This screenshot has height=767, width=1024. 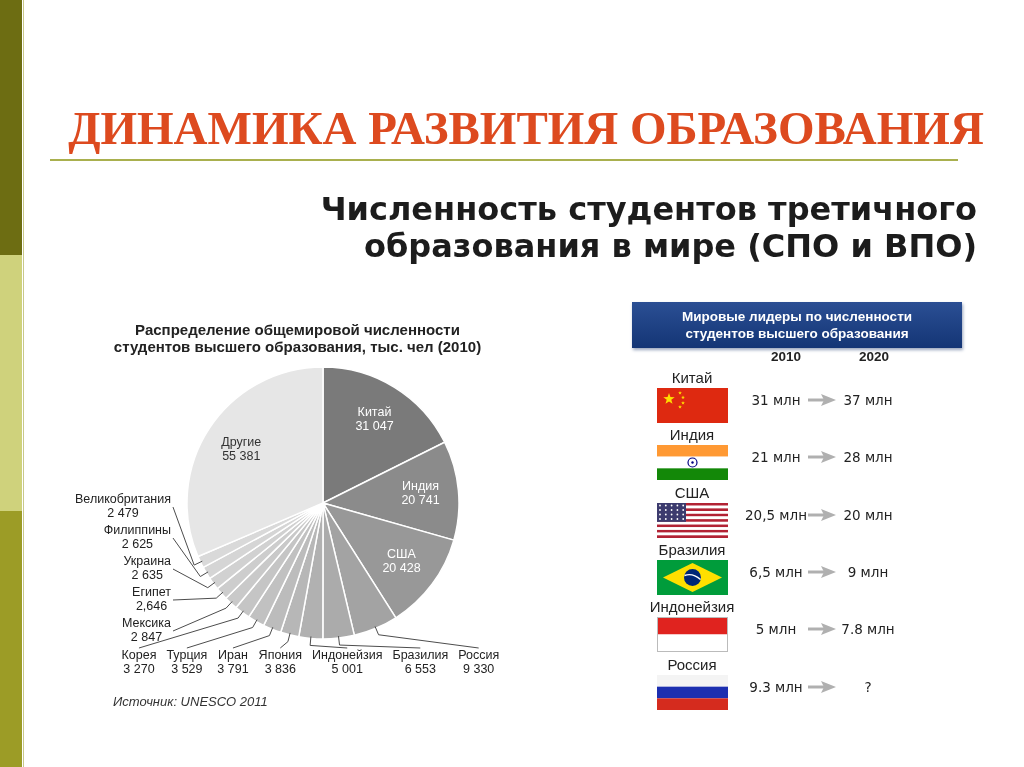 What do you see at coordinates (146, 623) in the screenshot?
I see `slice-label: Мексика` at bounding box center [146, 623].